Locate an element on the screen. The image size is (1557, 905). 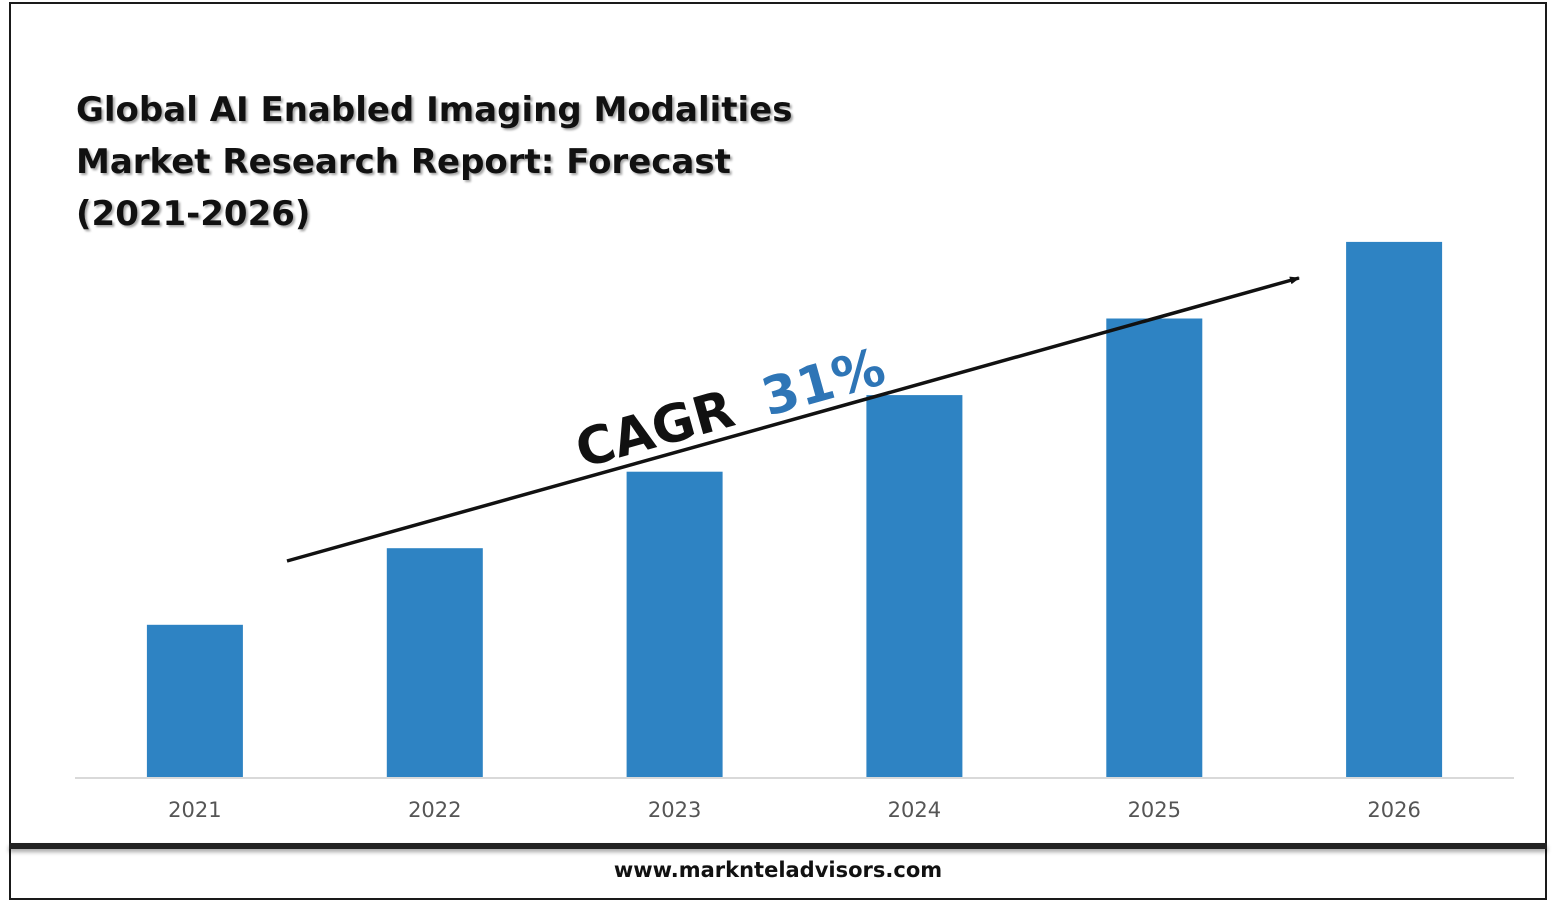
x-tick-label-2025: 2025 is located at coordinates (1154, 810).